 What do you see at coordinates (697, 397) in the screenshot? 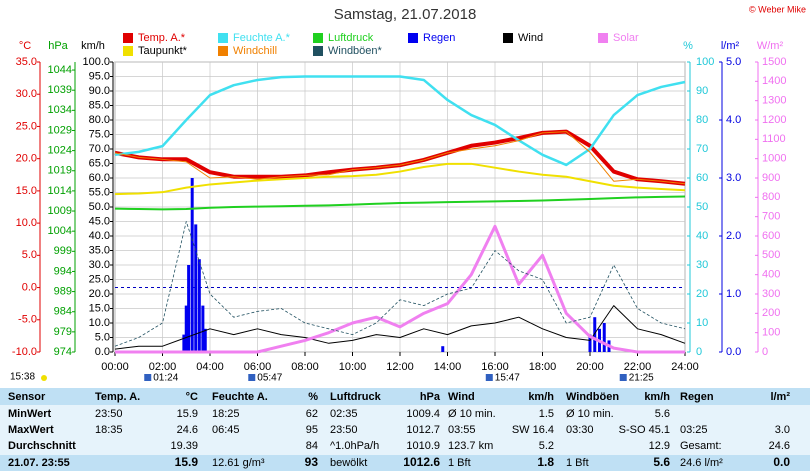
I see `table-header: Regen` at bounding box center [697, 397].